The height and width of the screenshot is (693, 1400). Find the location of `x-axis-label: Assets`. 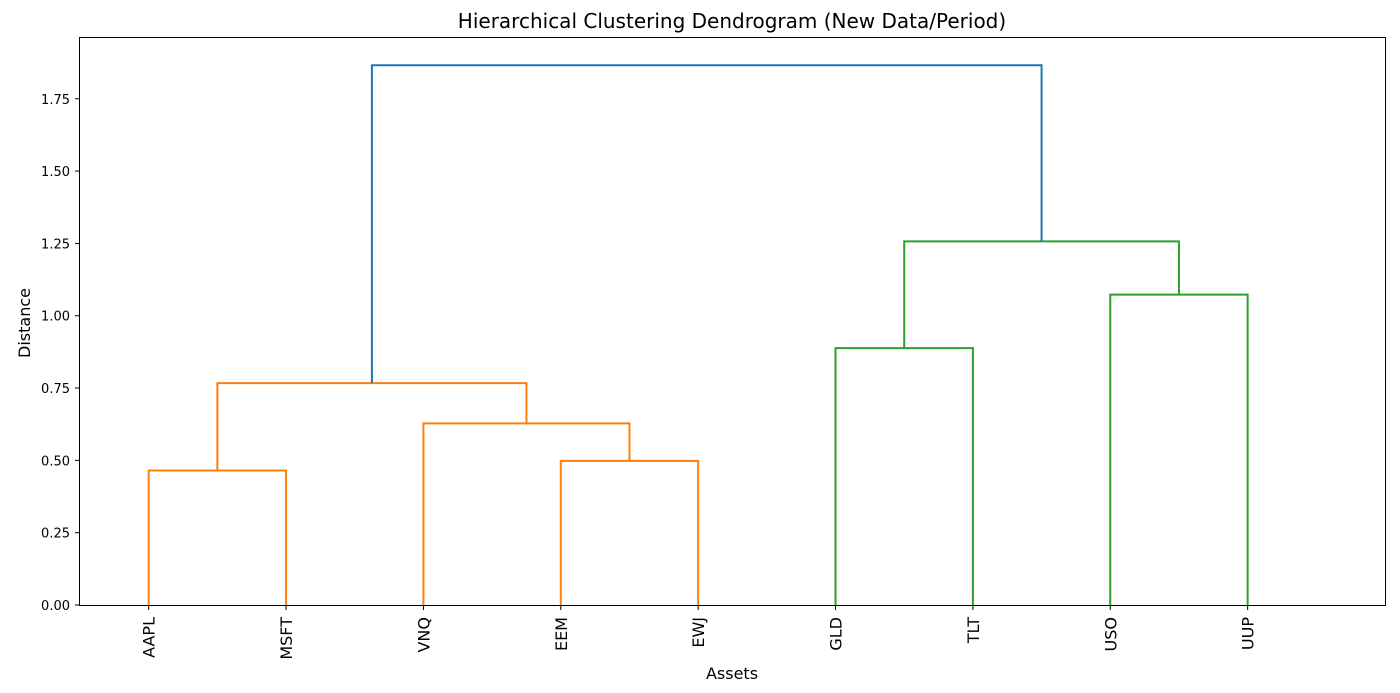

x-axis-label: Assets is located at coordinates (732, 673).